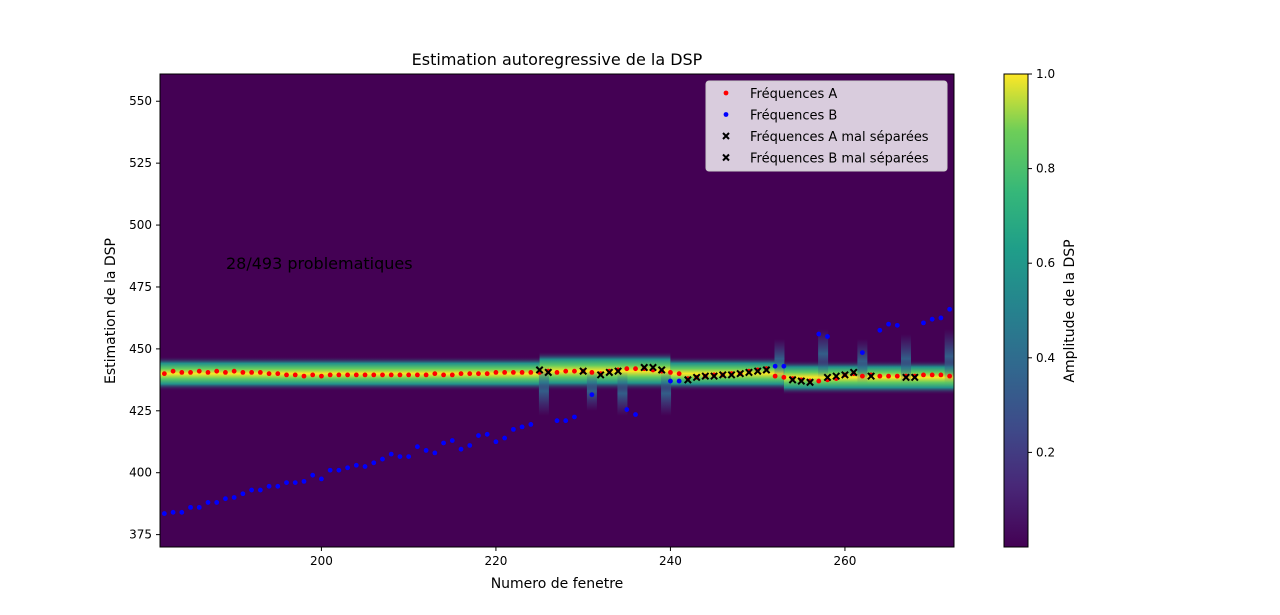 The width and height of the screenshot is (1280, 615). What do you see at coordinates (793, 116) in the screenshot?
I see `legend-label: Fréquences B` at bounding box center [793, 116].